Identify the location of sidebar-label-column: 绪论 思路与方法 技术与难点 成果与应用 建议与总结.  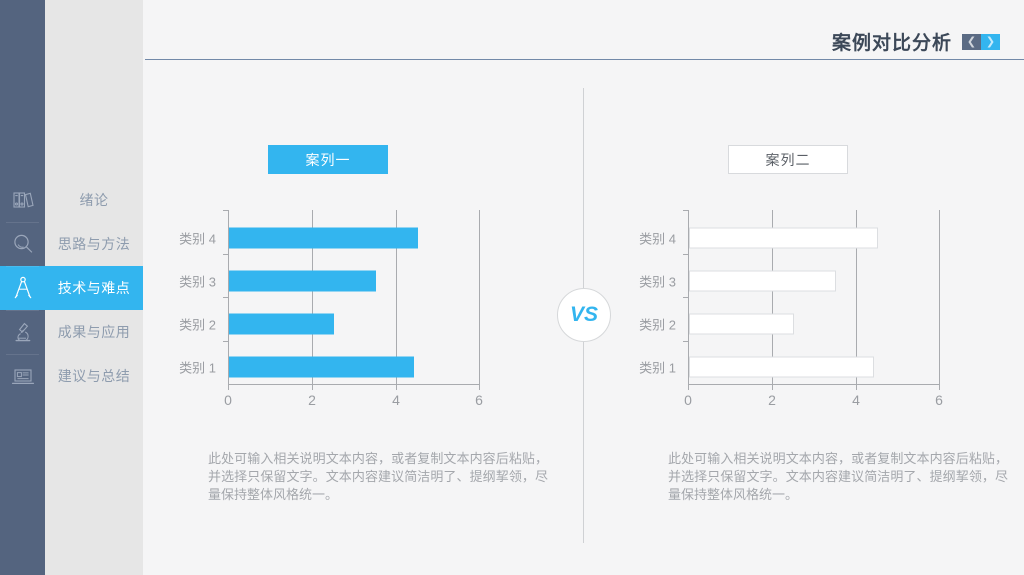
(94, 287).